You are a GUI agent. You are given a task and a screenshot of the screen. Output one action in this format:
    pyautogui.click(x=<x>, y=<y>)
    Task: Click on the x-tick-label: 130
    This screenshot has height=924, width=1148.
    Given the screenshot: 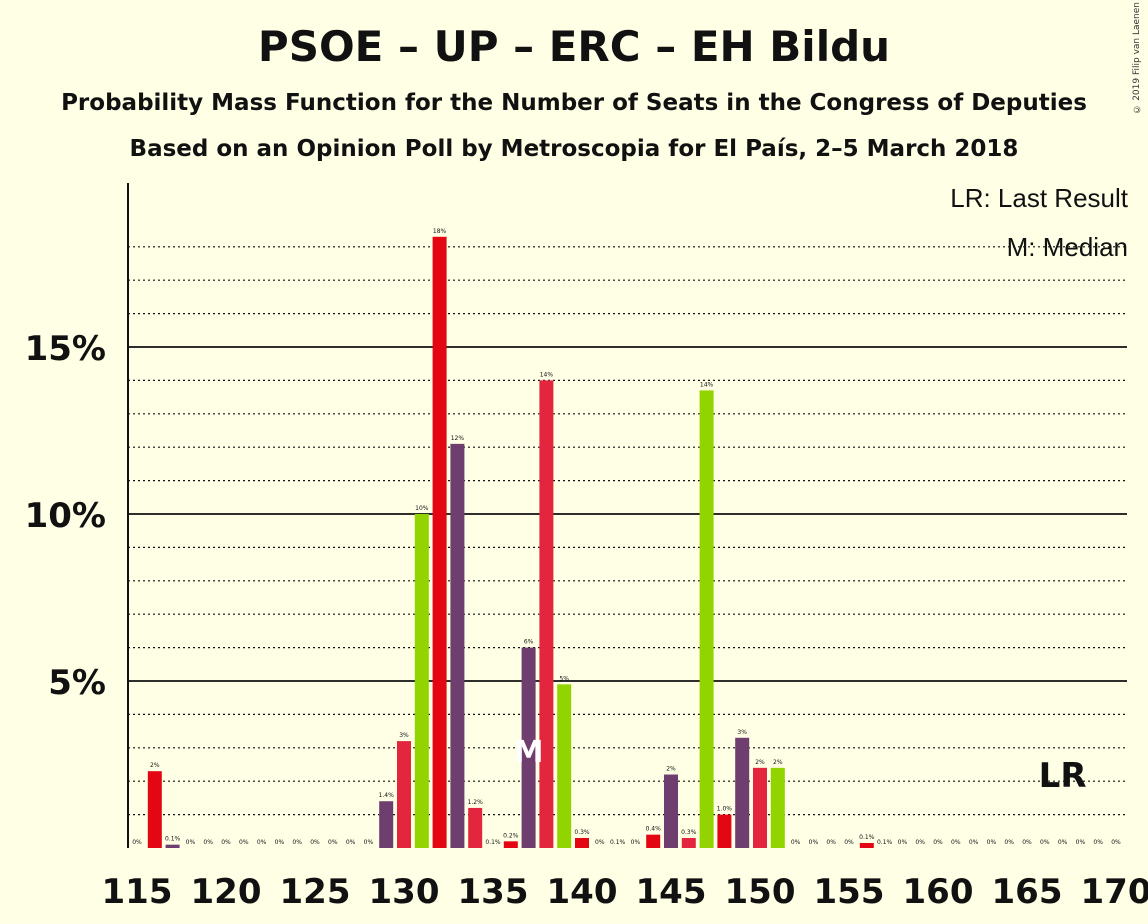 What is the action you would take?
    pyautogui.click(x=404, y=892)
    